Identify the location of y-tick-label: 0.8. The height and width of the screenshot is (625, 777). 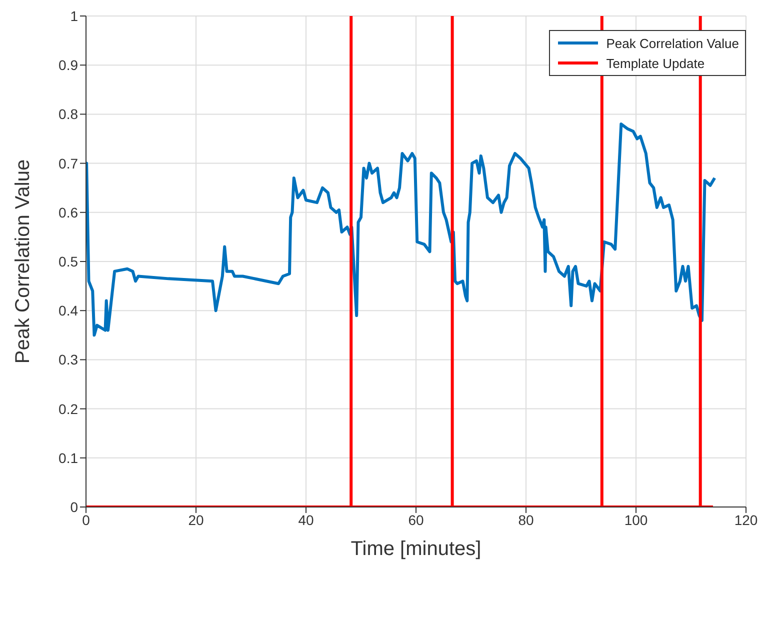
(68, 114).